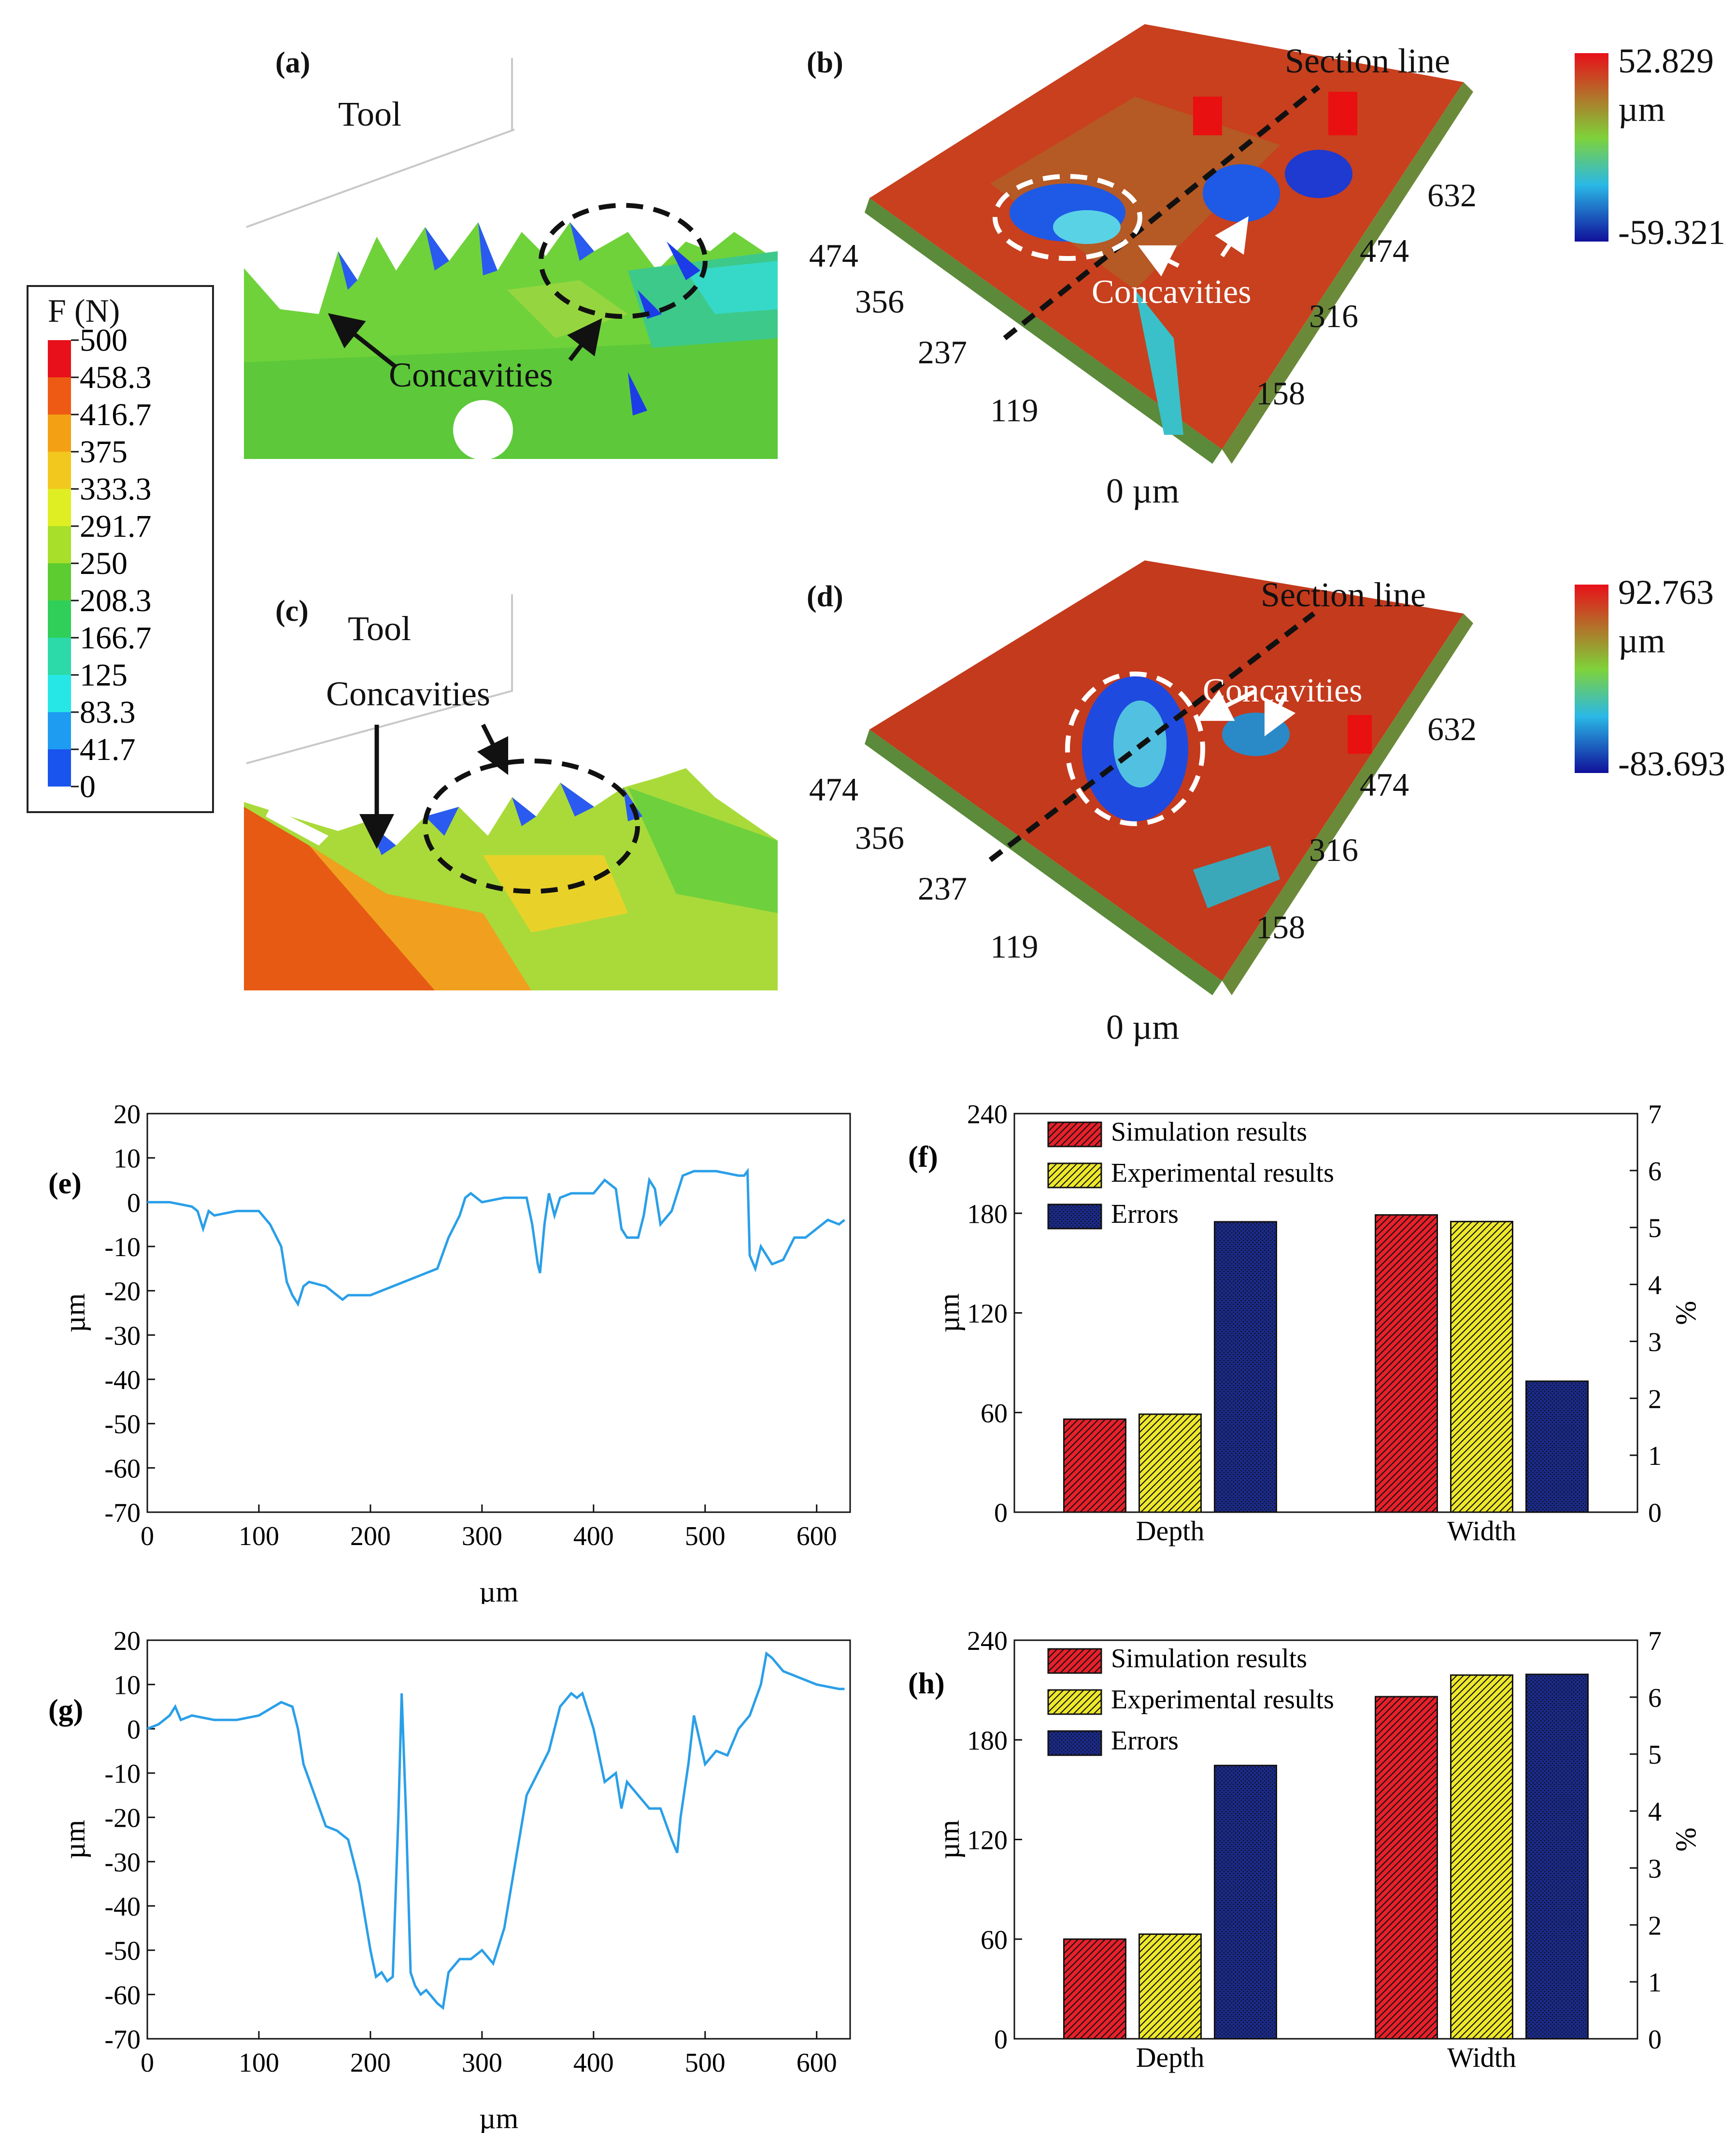 This screenshot has width=1736, height=2133. I want to click on bar-errors, so click(1557, 1857).